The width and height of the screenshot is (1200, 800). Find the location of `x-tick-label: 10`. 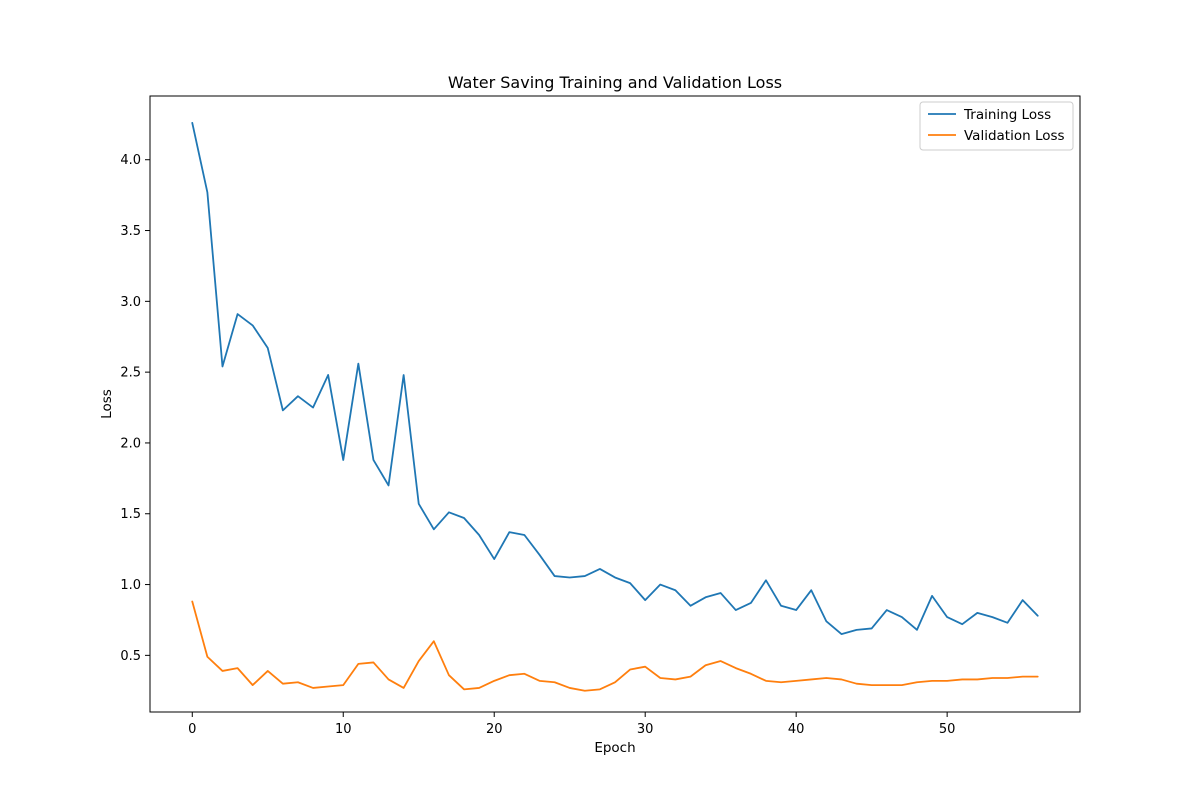

x-tick-label: 10 is located at coordinates (343, 729).